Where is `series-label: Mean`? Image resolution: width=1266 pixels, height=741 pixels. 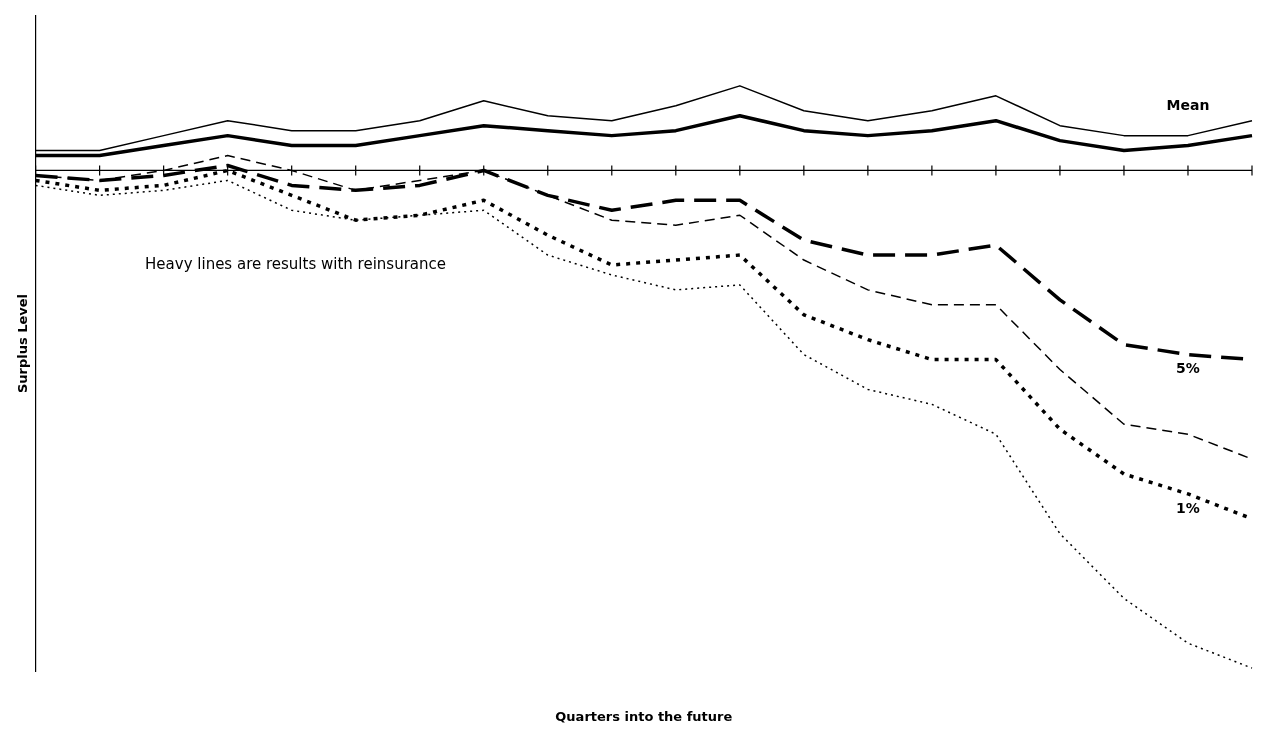
series-label: Mean is located at coordinates (1188, 105).